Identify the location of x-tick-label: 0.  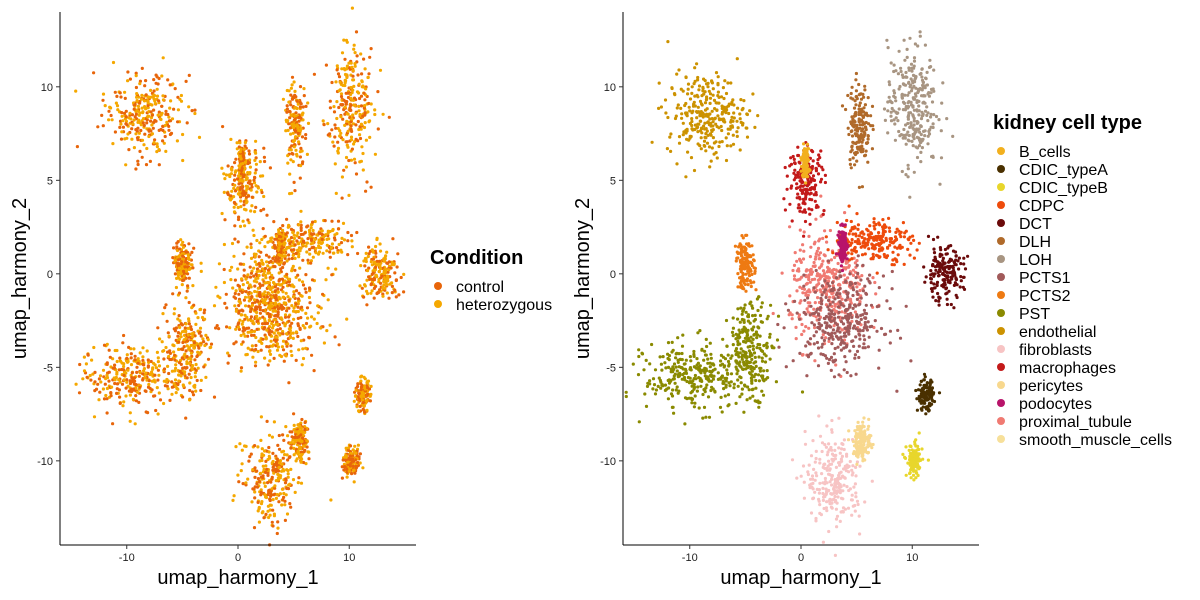
(238, 558).